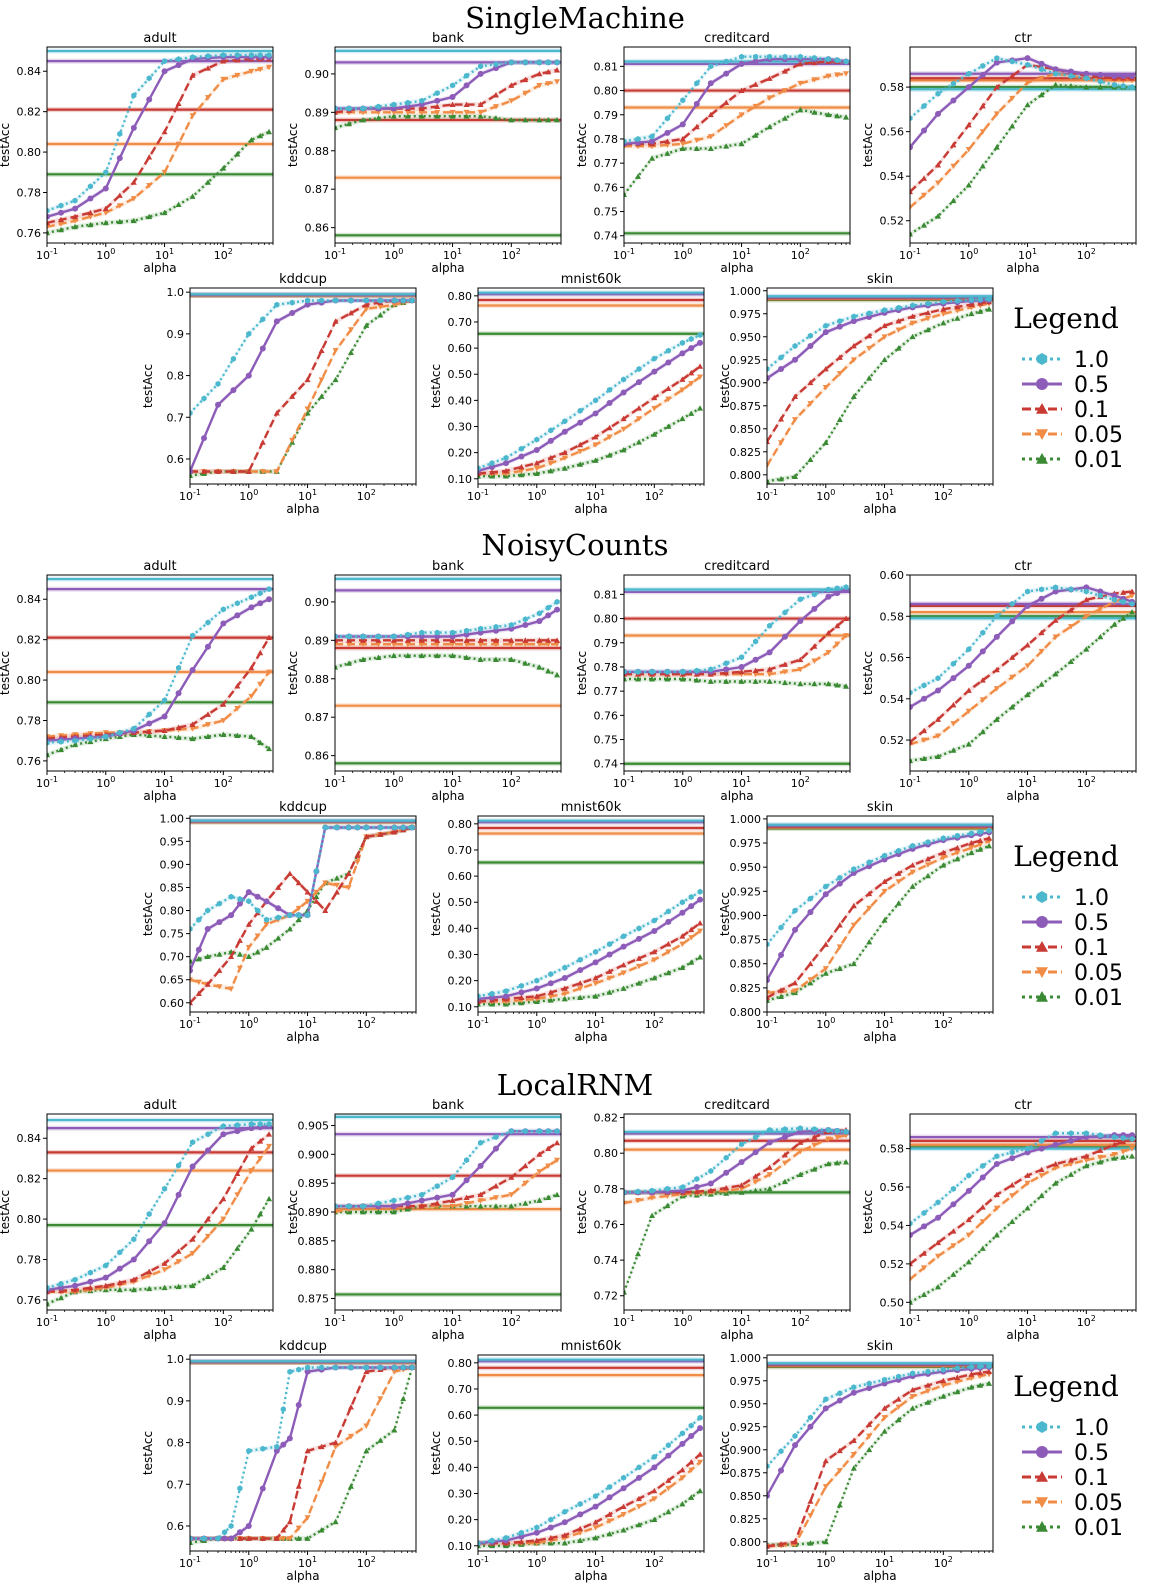 The width and height of the screenshot is (1151, 1589). I want to click on plot-area, so click(448, 1205).